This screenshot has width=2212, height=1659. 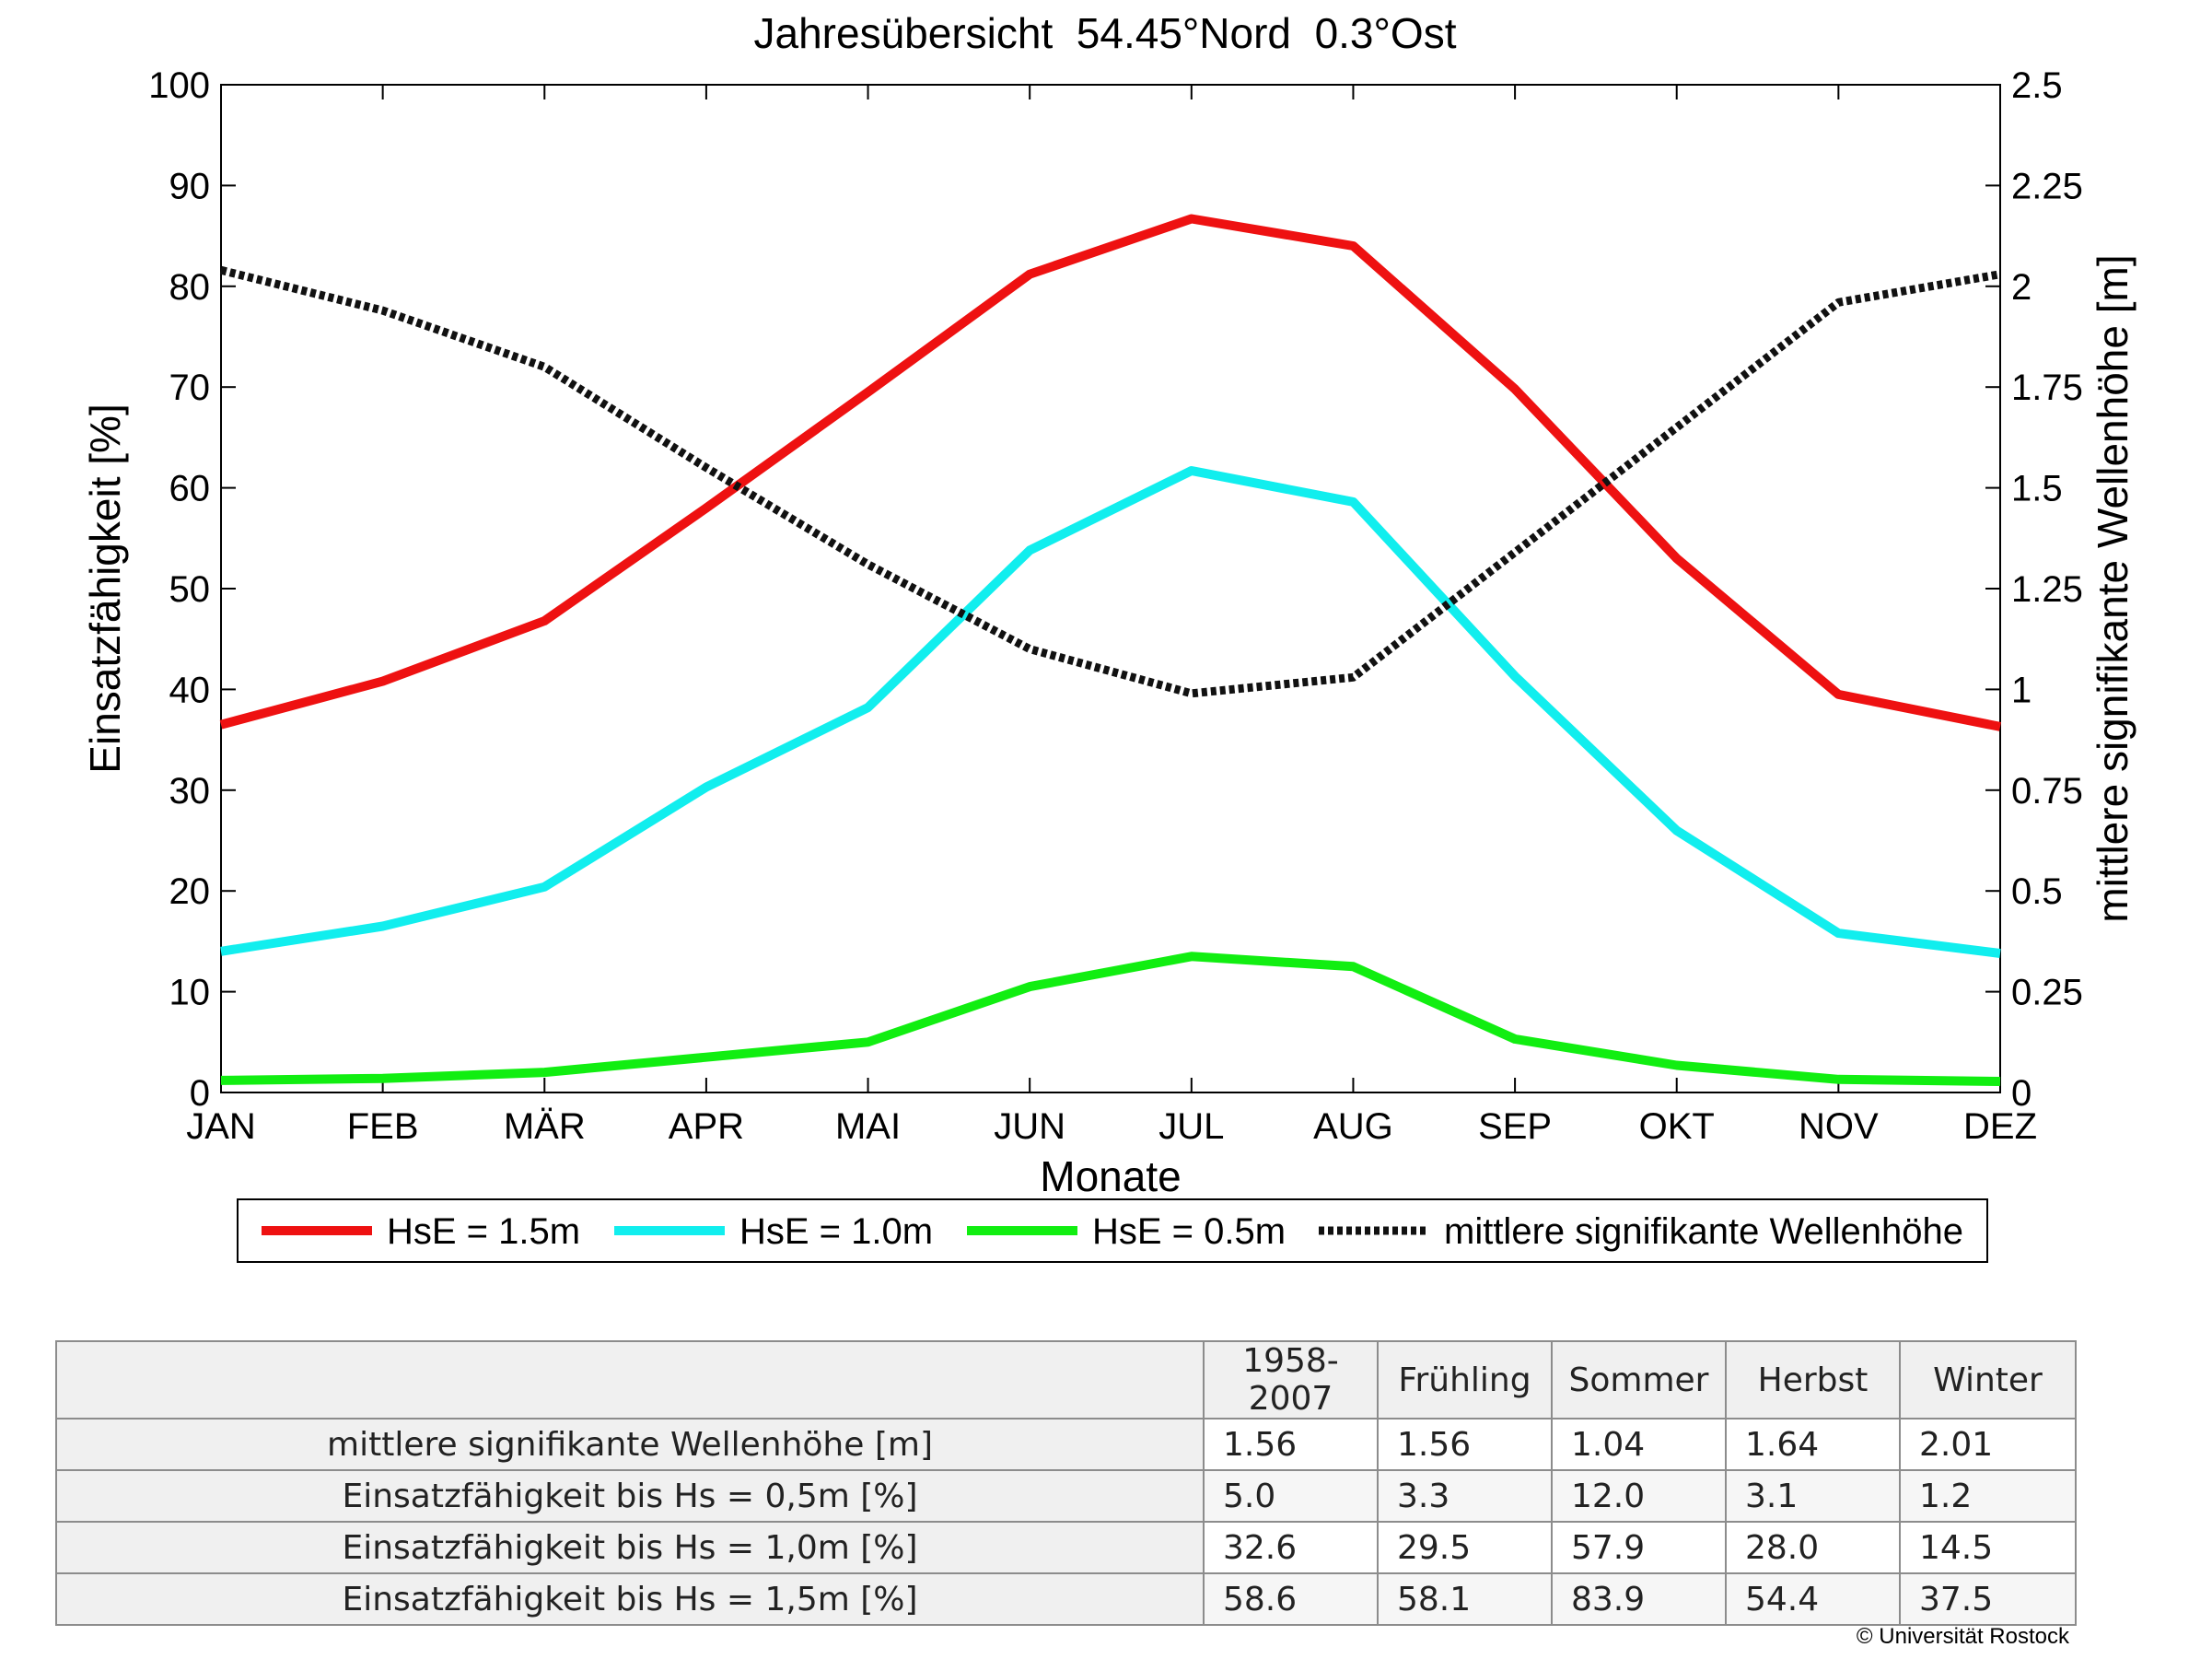 What do you see at coordinates (1291, 1496) in the screenshot?
I see `table-cell: 5.0` at bounding box center [1291, 1496].